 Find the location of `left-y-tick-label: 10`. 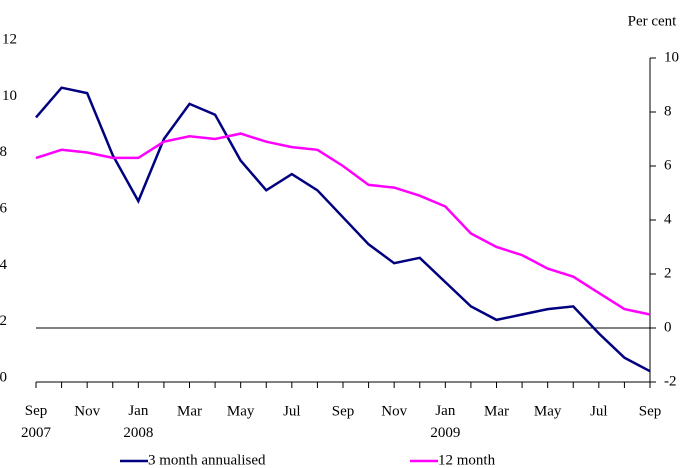

left-y-tick-label: 10 is located at coordinates (9, 96).